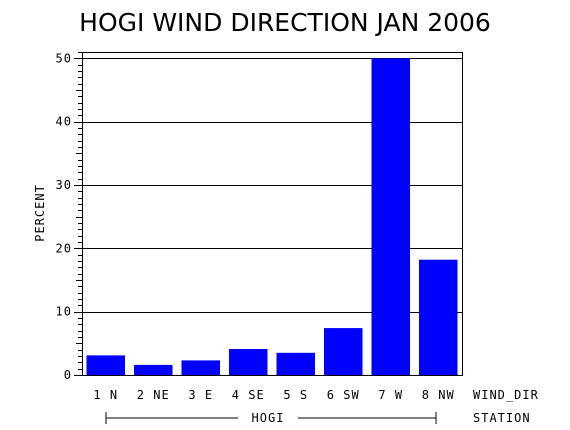 Image resolution: width=570 pixels, height=430 pixels. Describe the element at coordinates (295, 395) in the screenshot. I see `x-tick-label: 5 S` at that location.